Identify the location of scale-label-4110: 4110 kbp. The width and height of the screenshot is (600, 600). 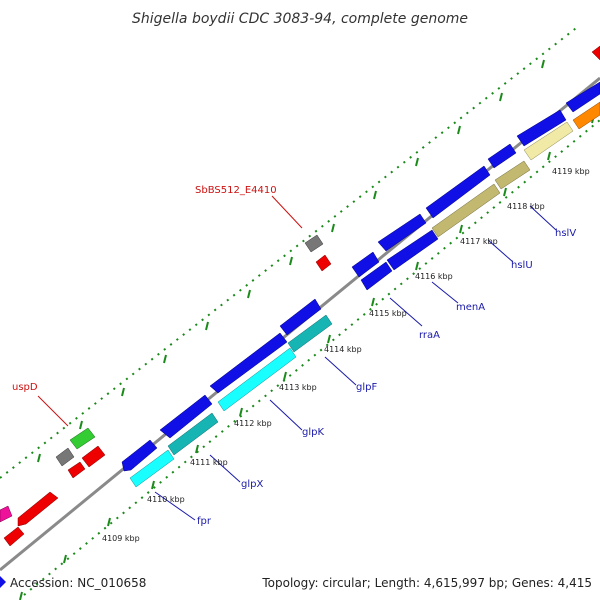
(166, 499).